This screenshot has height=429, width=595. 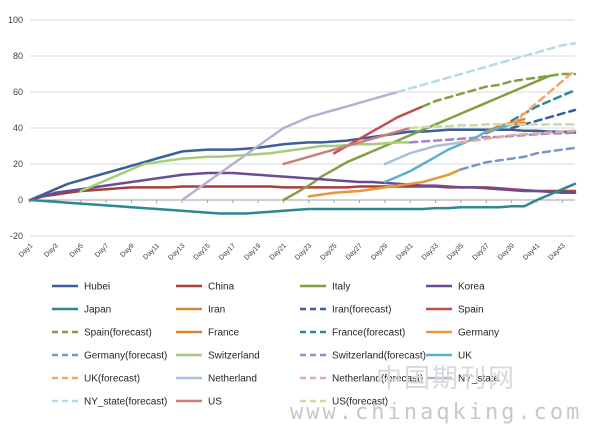 What do you see at coordinates (377, 379) in the screenshot?
I see `legend-label: Netherland(forecast)` at bounding box center [377, 379].